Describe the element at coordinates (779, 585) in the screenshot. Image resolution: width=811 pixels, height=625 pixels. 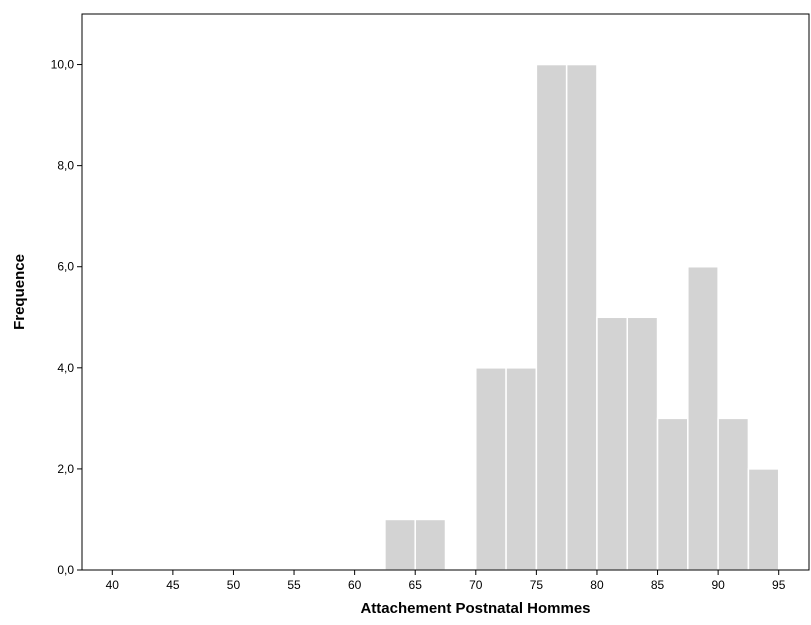
I see `x-tick-label: 95` at that location.